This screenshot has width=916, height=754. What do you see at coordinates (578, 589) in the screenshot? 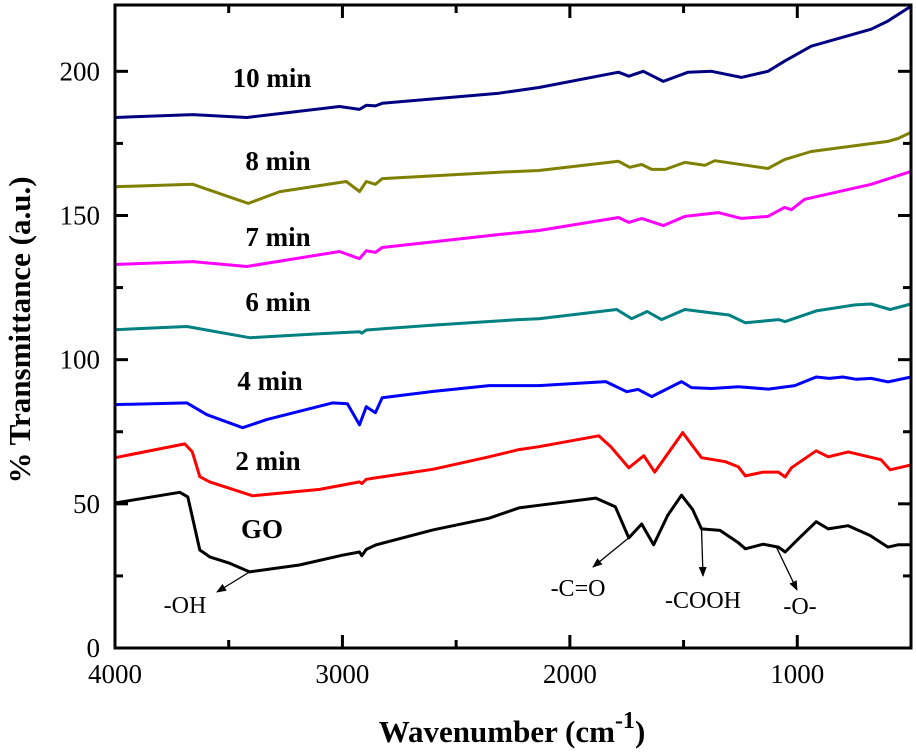
I see `annotation-label: -C=O` at bounding box center [578, 589].